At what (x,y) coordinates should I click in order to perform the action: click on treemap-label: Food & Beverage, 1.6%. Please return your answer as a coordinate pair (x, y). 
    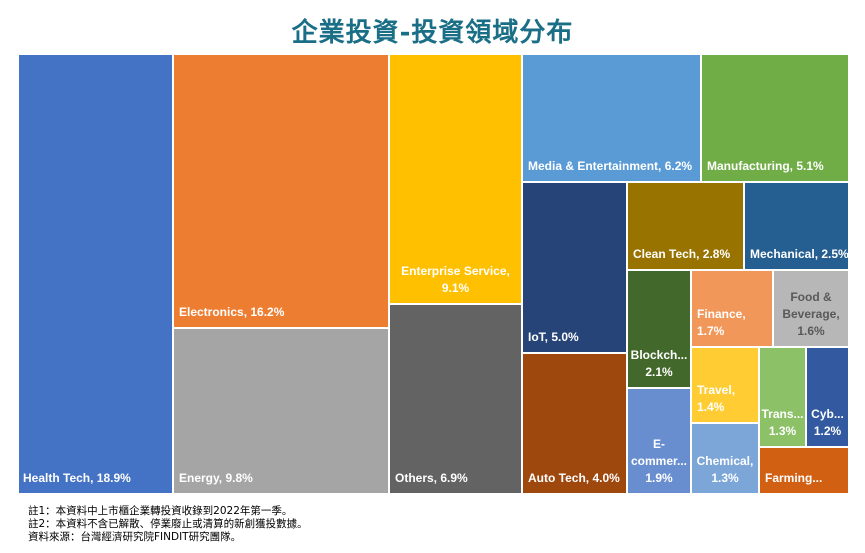
    Looking at the image, I should click on (811, 314).